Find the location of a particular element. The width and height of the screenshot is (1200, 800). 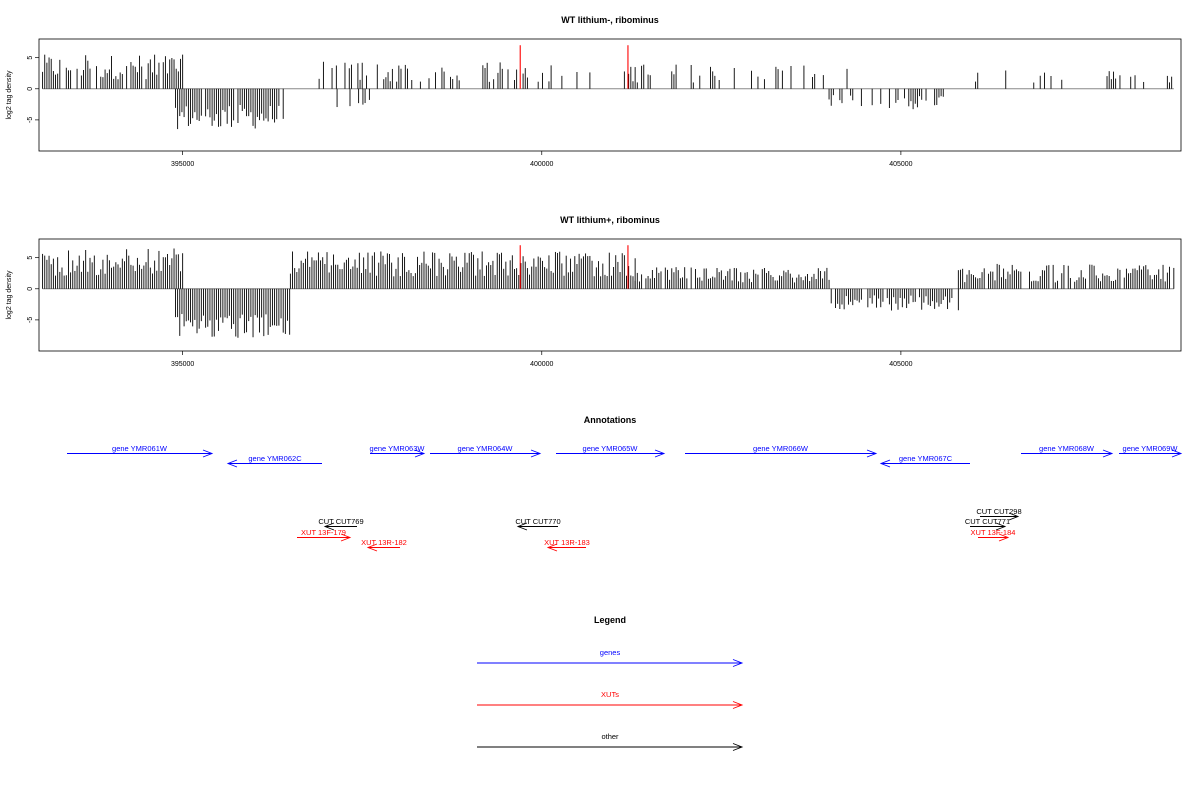

xut-feature: XUT 13F-179 is located at coordinates (324, 535).